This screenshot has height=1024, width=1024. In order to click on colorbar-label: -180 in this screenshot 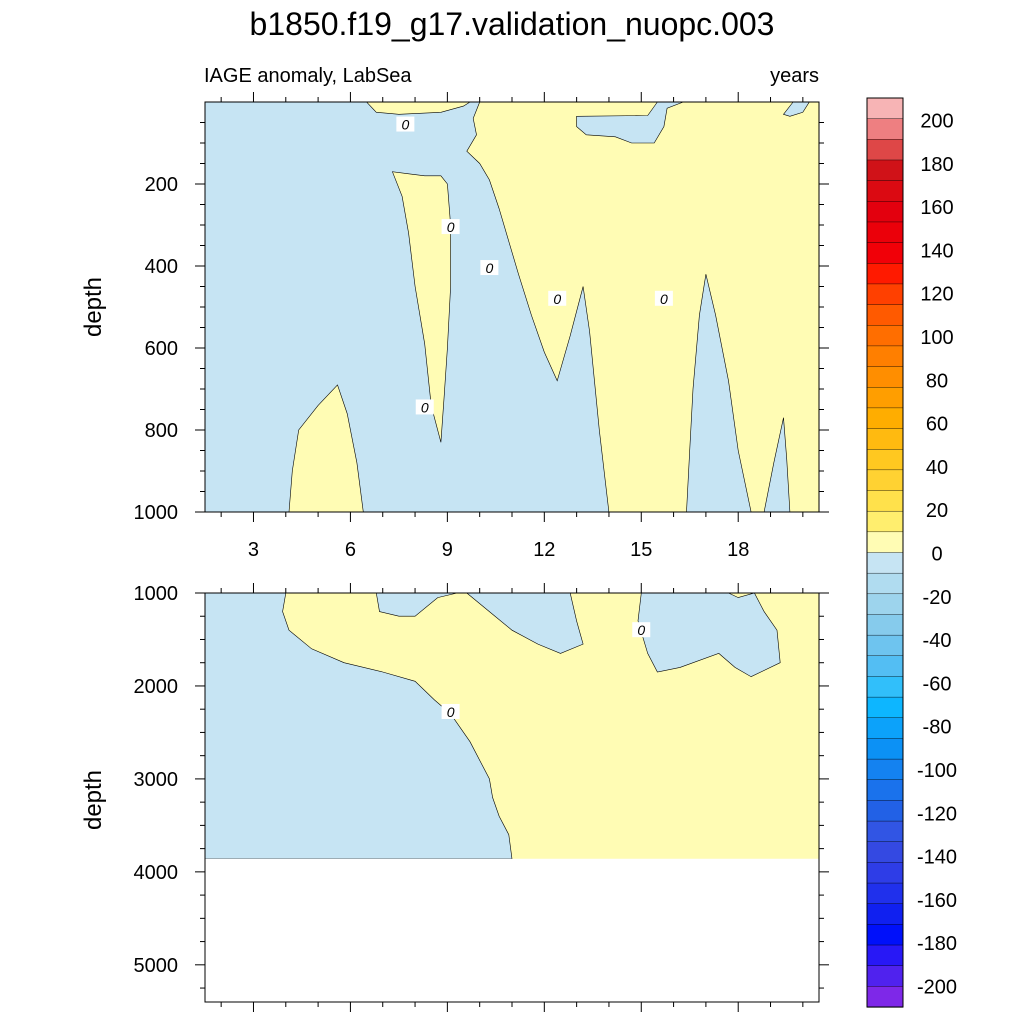, I will do `click(937, 944)`.